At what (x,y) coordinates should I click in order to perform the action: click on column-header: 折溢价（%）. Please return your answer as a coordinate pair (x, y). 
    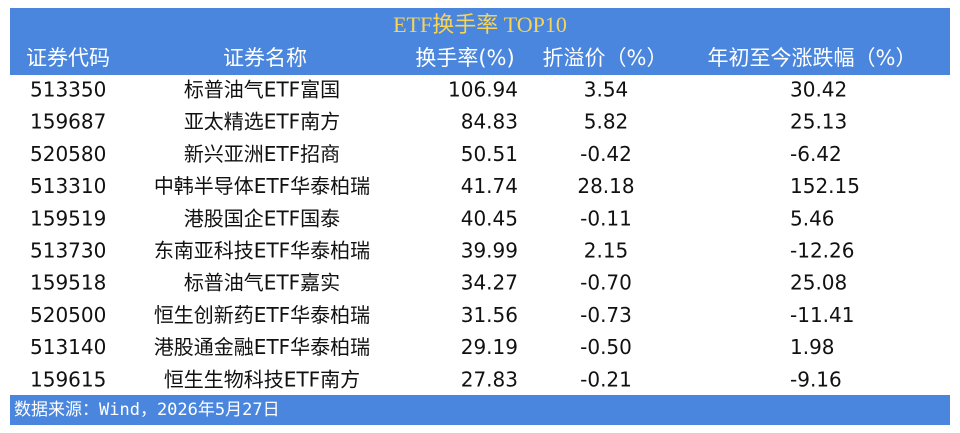
    Looking at the image, I should click on (605, 58).